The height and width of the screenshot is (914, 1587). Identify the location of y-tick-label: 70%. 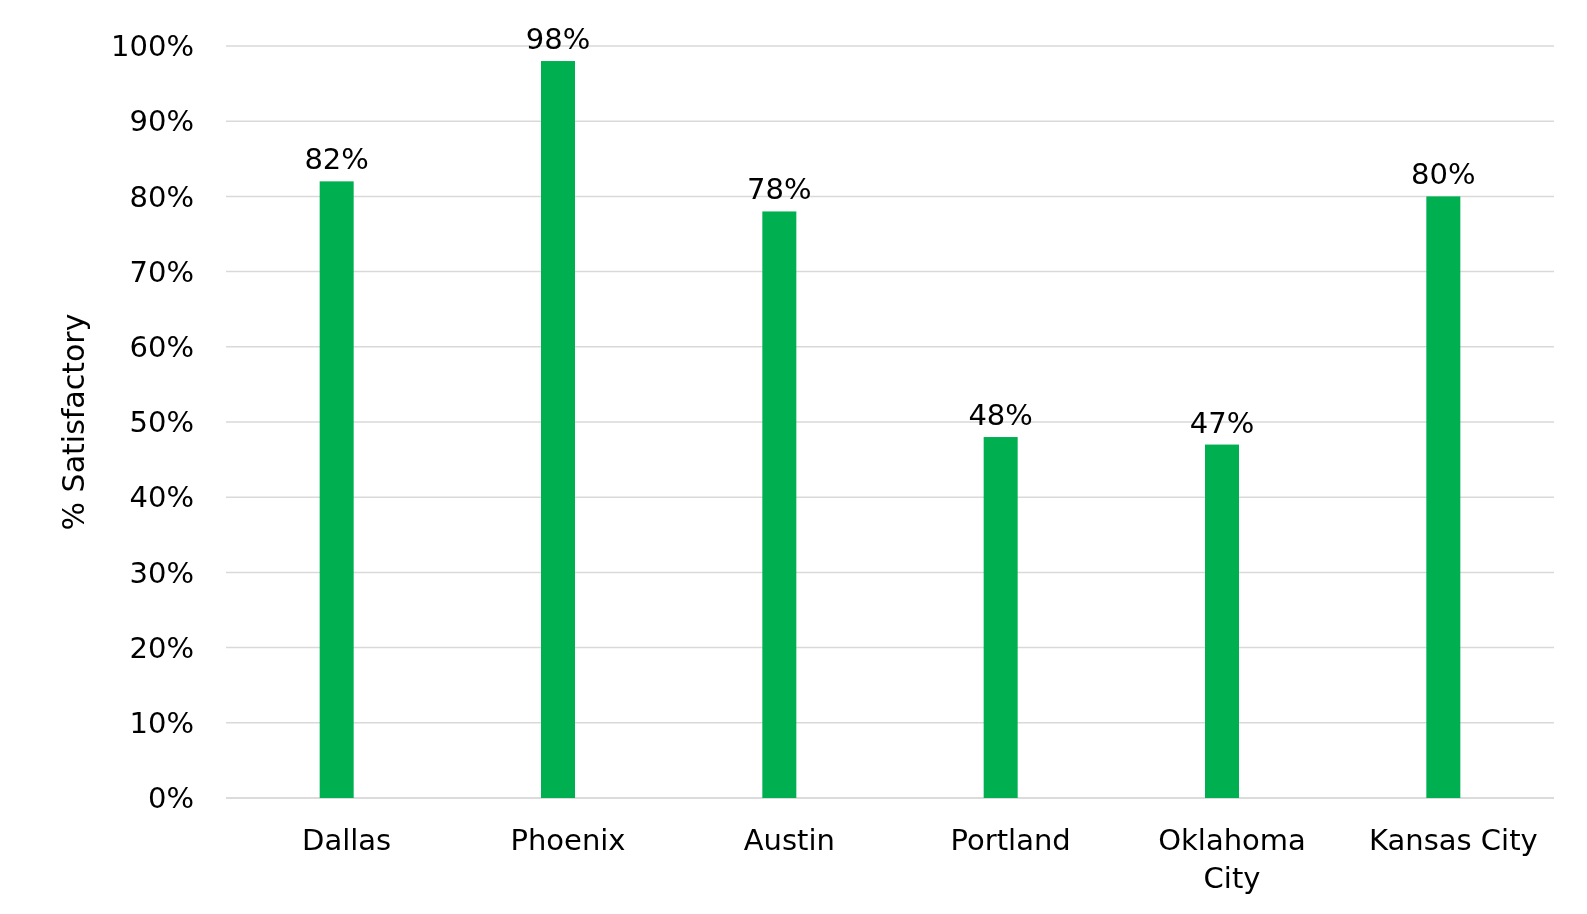
(161, 271).